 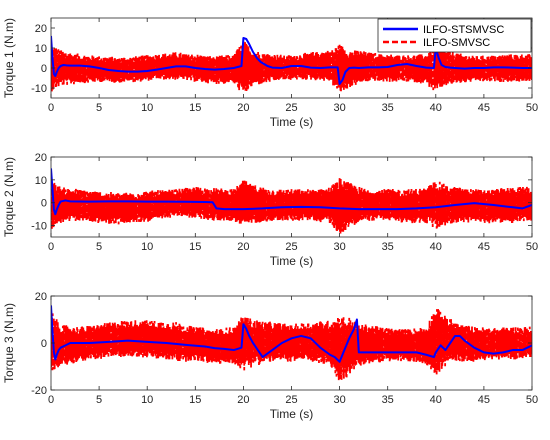 I want to click on legend-entry-label: ILFO-SMVSC, so click(x=456, y=43).